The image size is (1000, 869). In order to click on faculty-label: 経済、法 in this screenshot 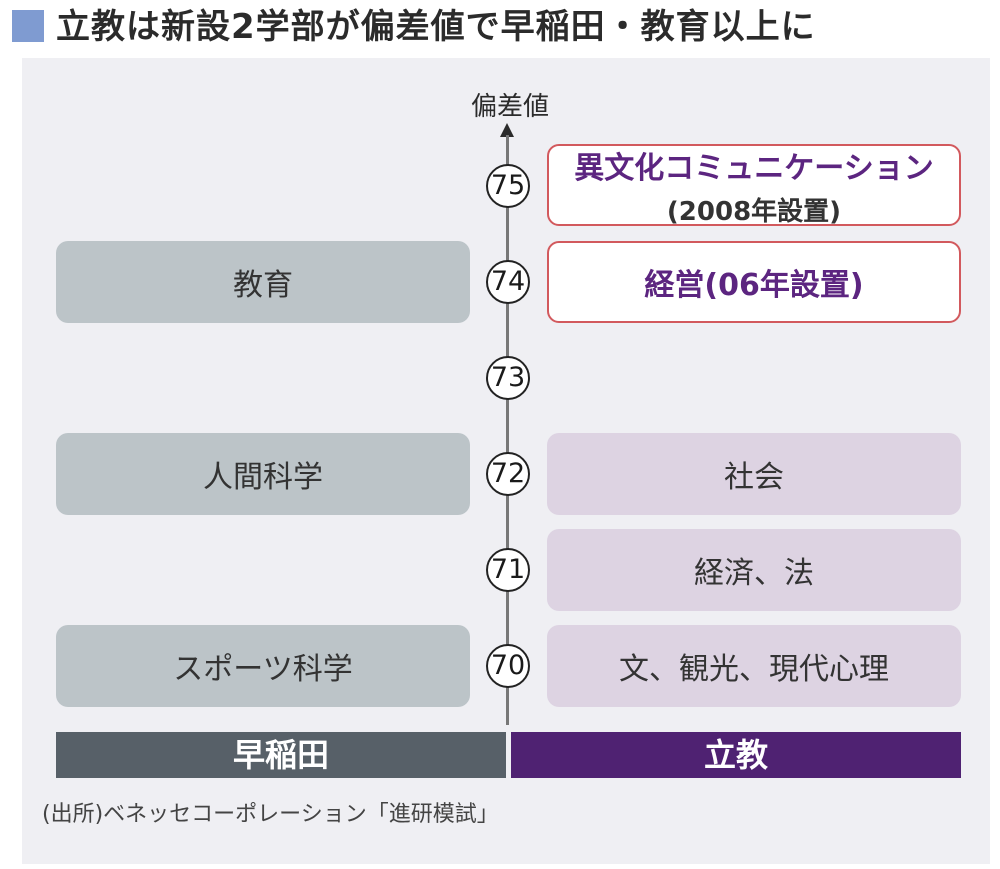, I will do `click(754, 573)`.